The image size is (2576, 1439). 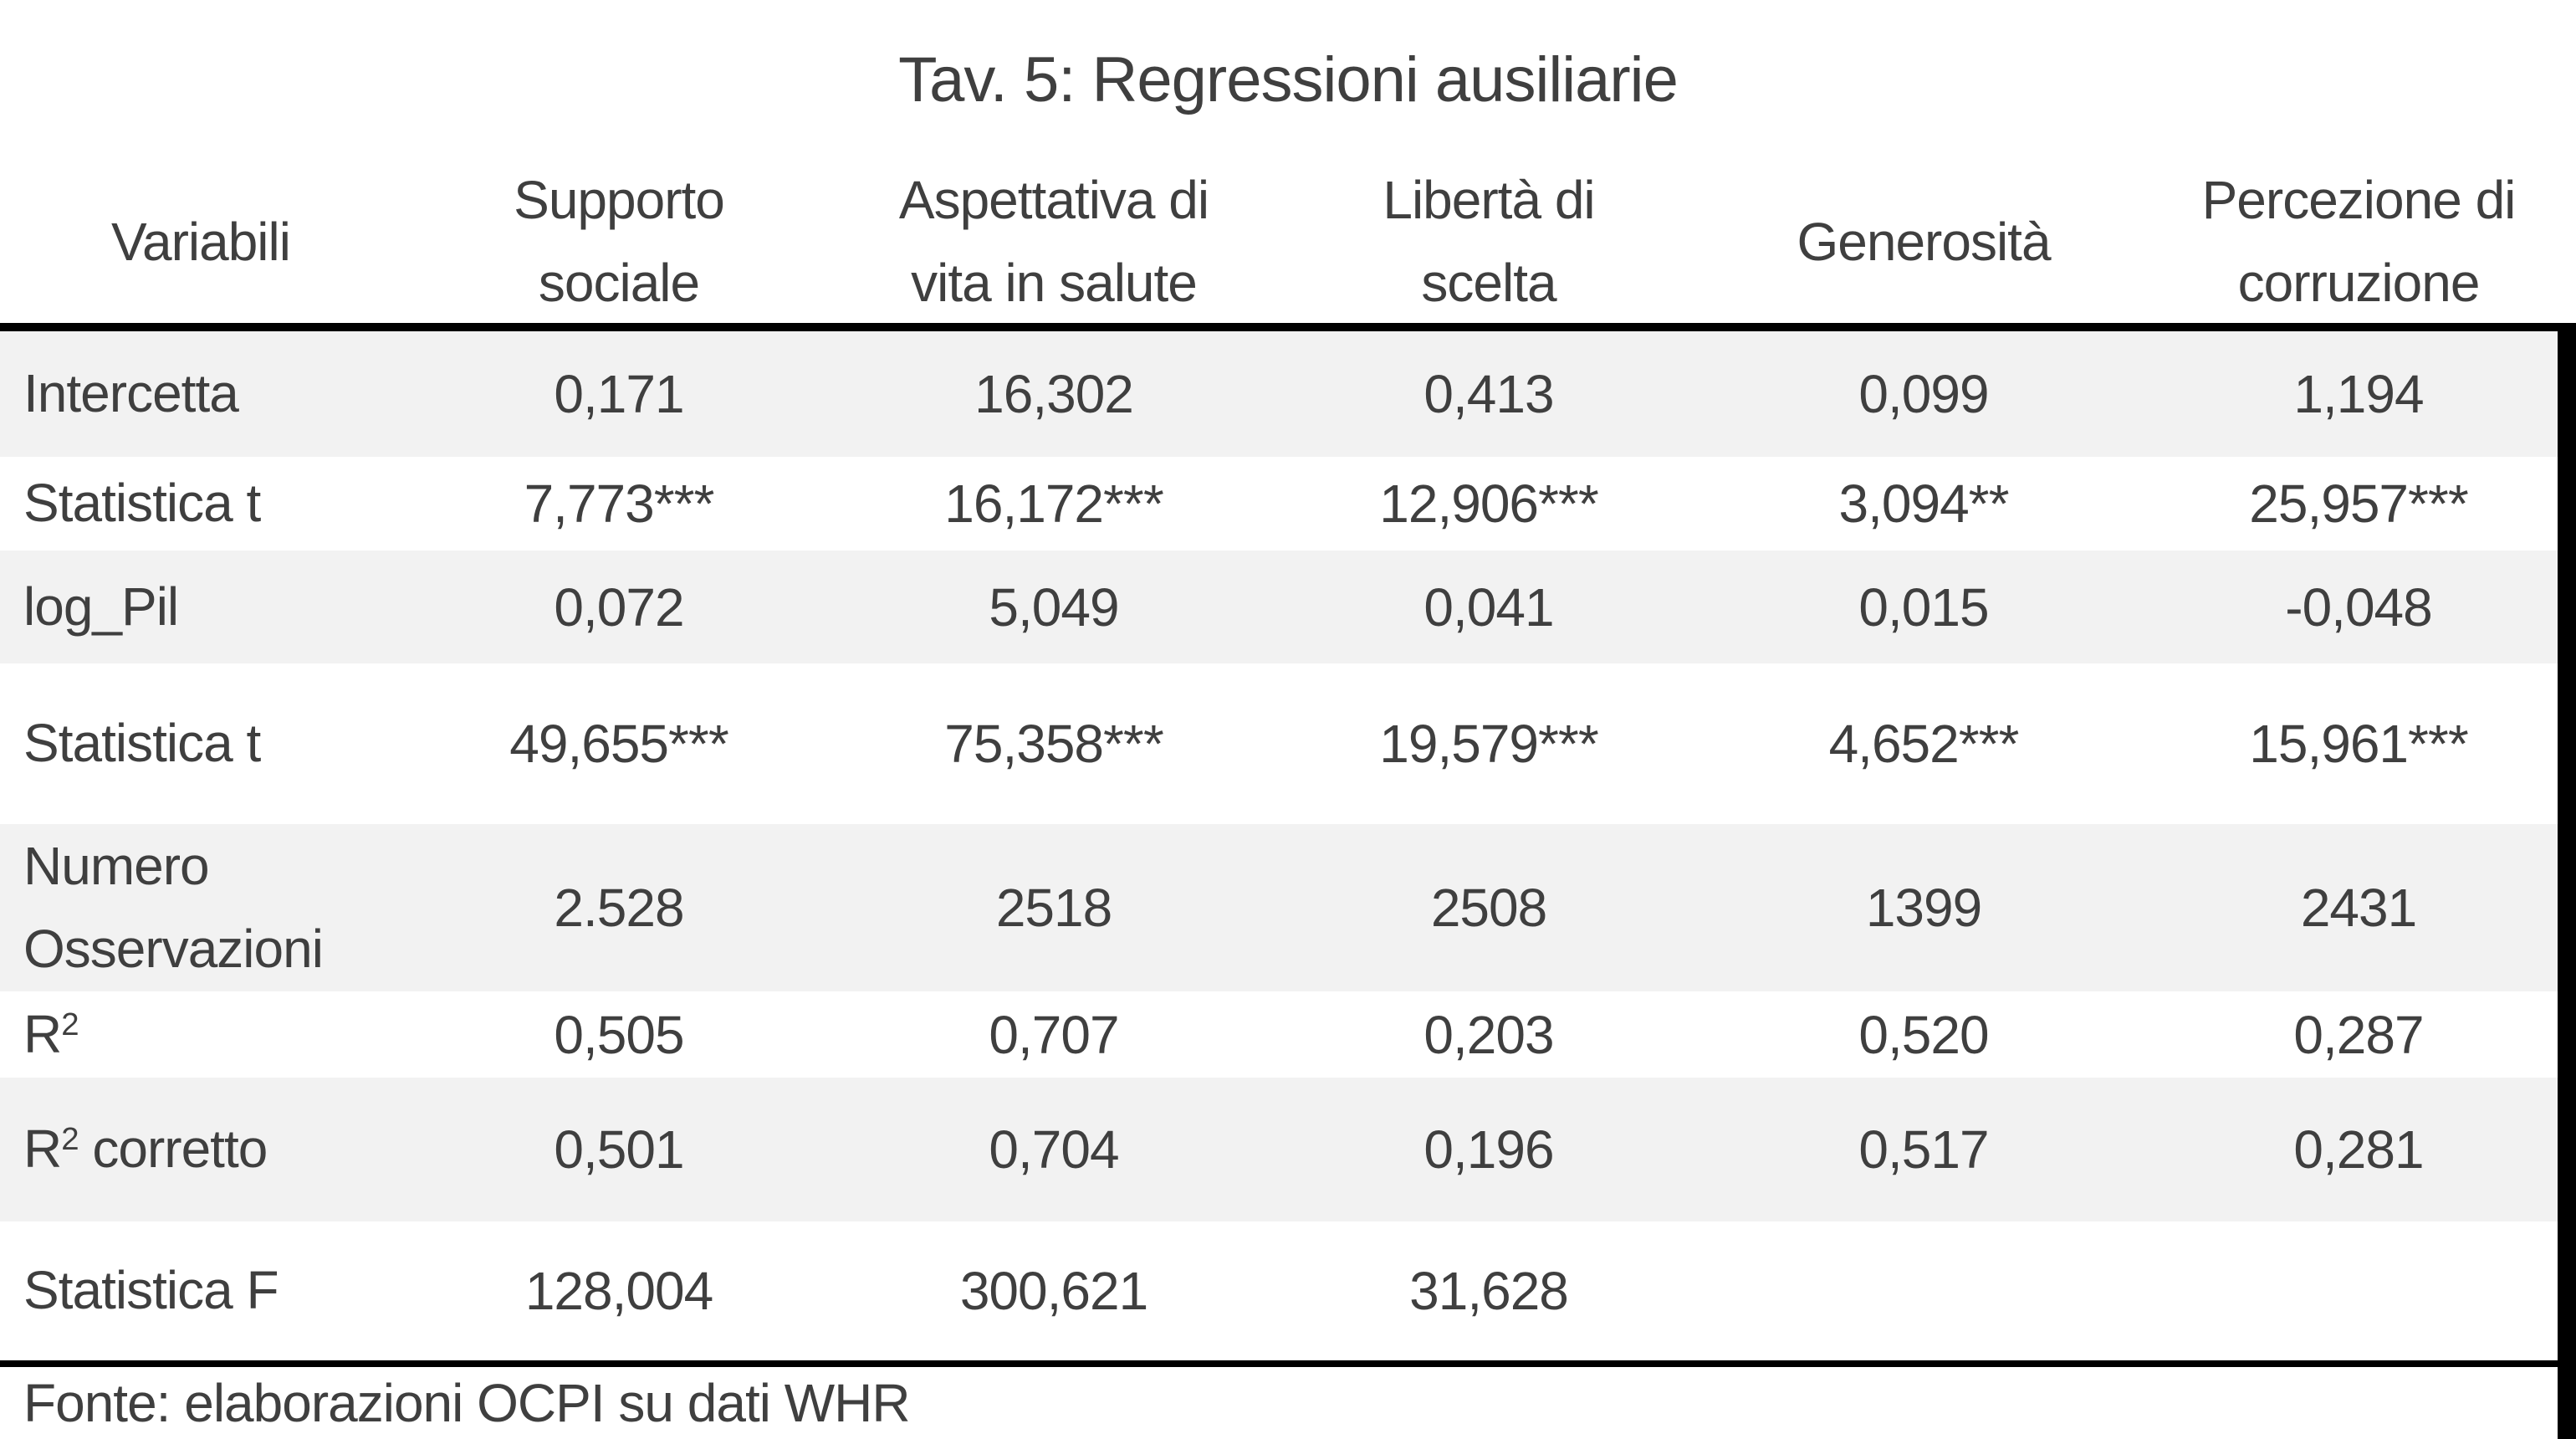 I want to click on cell-value: 128,004, so click(x=618, y=1291).